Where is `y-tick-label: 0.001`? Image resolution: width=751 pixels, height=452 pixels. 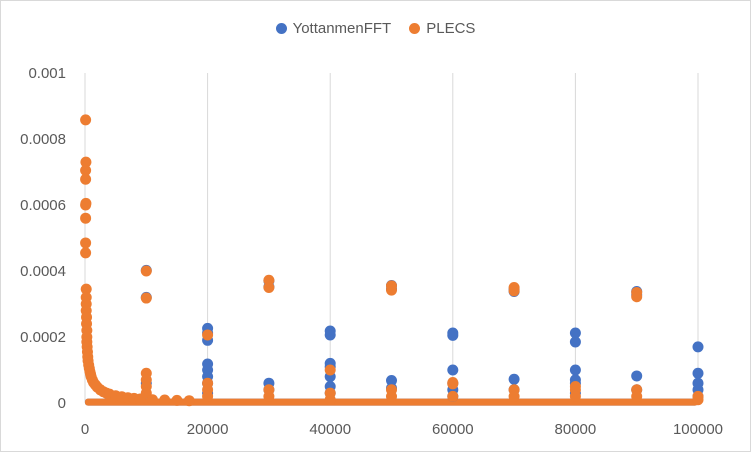 y-tick-label: 0.001 is located at coordinates (47, 73).